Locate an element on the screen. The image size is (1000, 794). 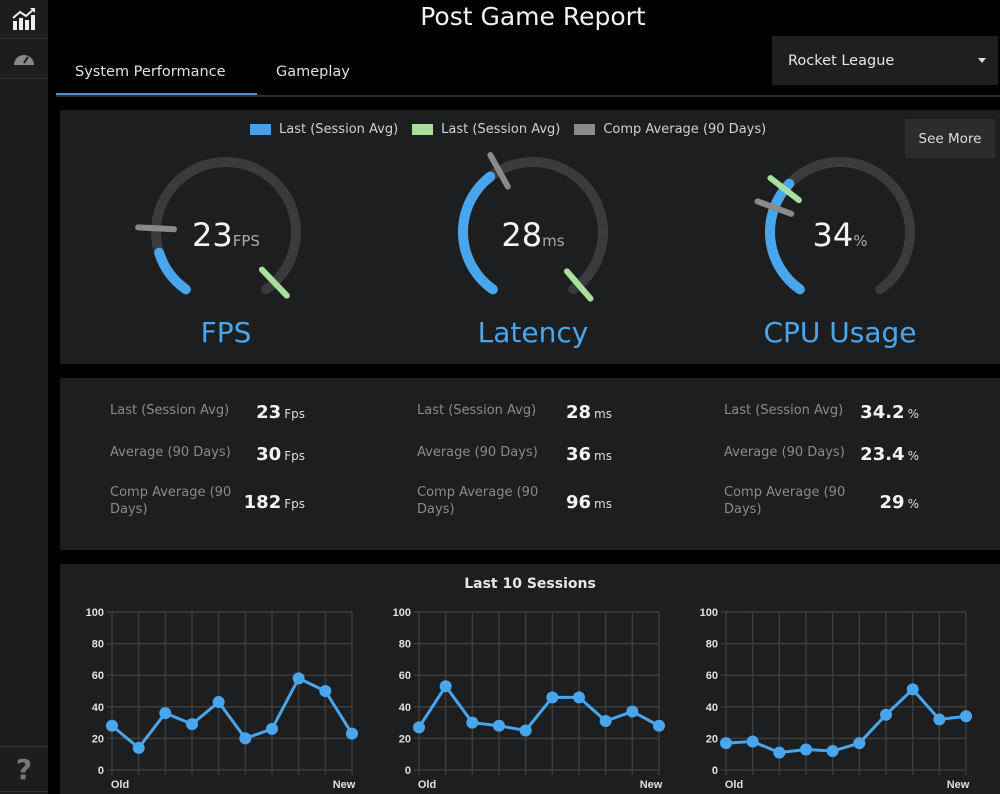
gauge-value: 28ms is located at coordinates (533, 235).